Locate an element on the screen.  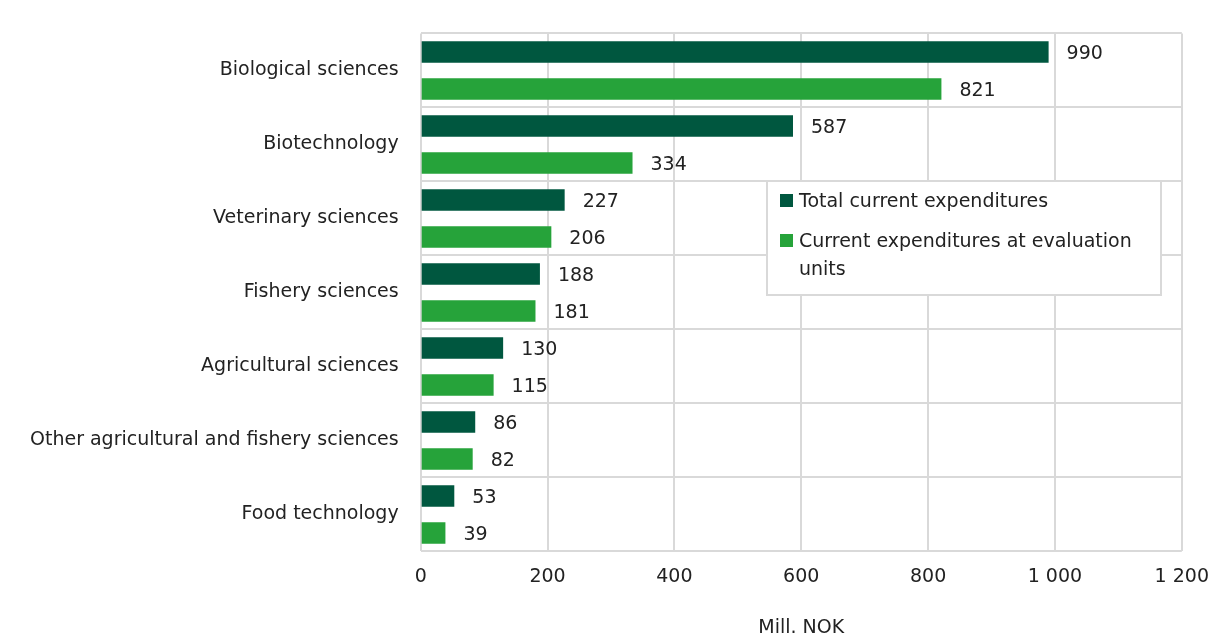
data-label: 39 is located at coordinates (475, 532).